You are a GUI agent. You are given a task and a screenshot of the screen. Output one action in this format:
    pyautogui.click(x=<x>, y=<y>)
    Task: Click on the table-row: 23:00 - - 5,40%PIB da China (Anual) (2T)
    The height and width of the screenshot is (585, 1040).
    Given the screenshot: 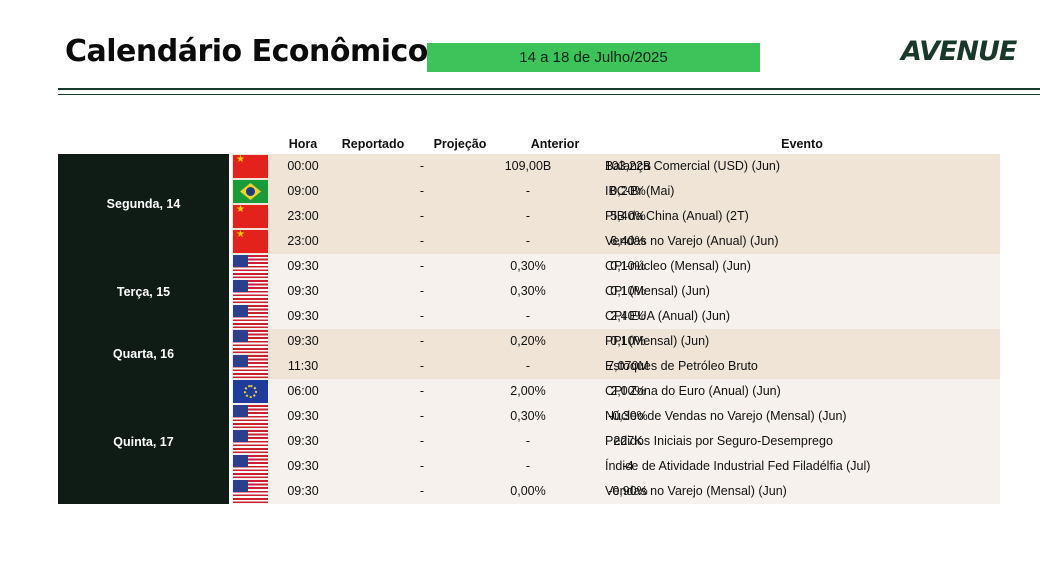 What is the action you would take?
    pyautogui.click(x=616, y=216)
    